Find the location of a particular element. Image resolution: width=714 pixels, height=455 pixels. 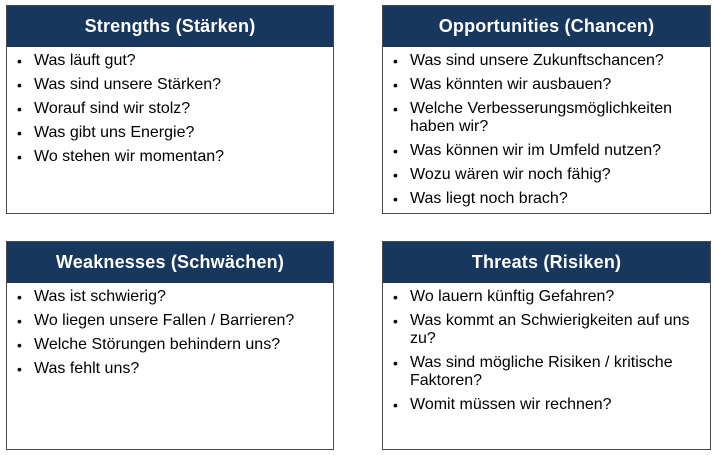

list-item: • Womit müssen wir rechnen? is located at coordinates (548, 405).